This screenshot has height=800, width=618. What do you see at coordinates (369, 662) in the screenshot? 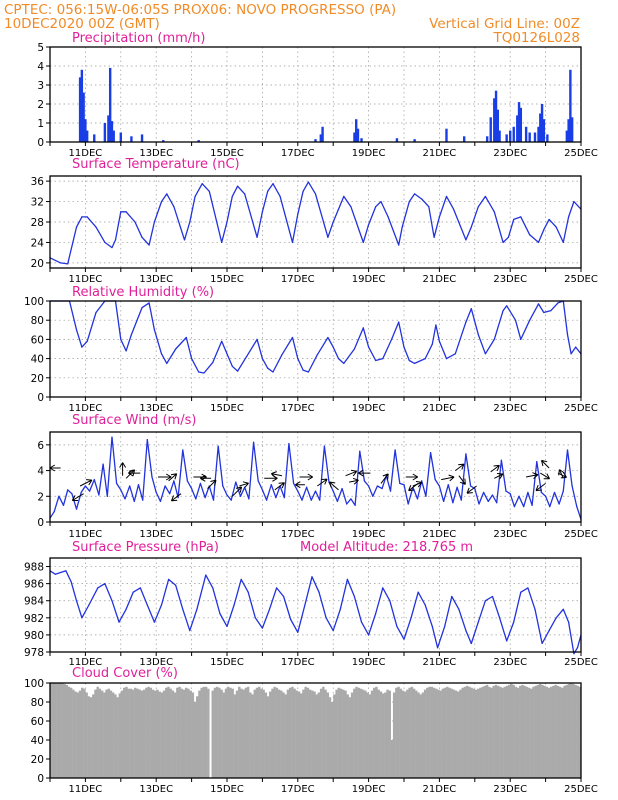
I see `x-tick-label: 19DEC` at bounding box center [369, 662].